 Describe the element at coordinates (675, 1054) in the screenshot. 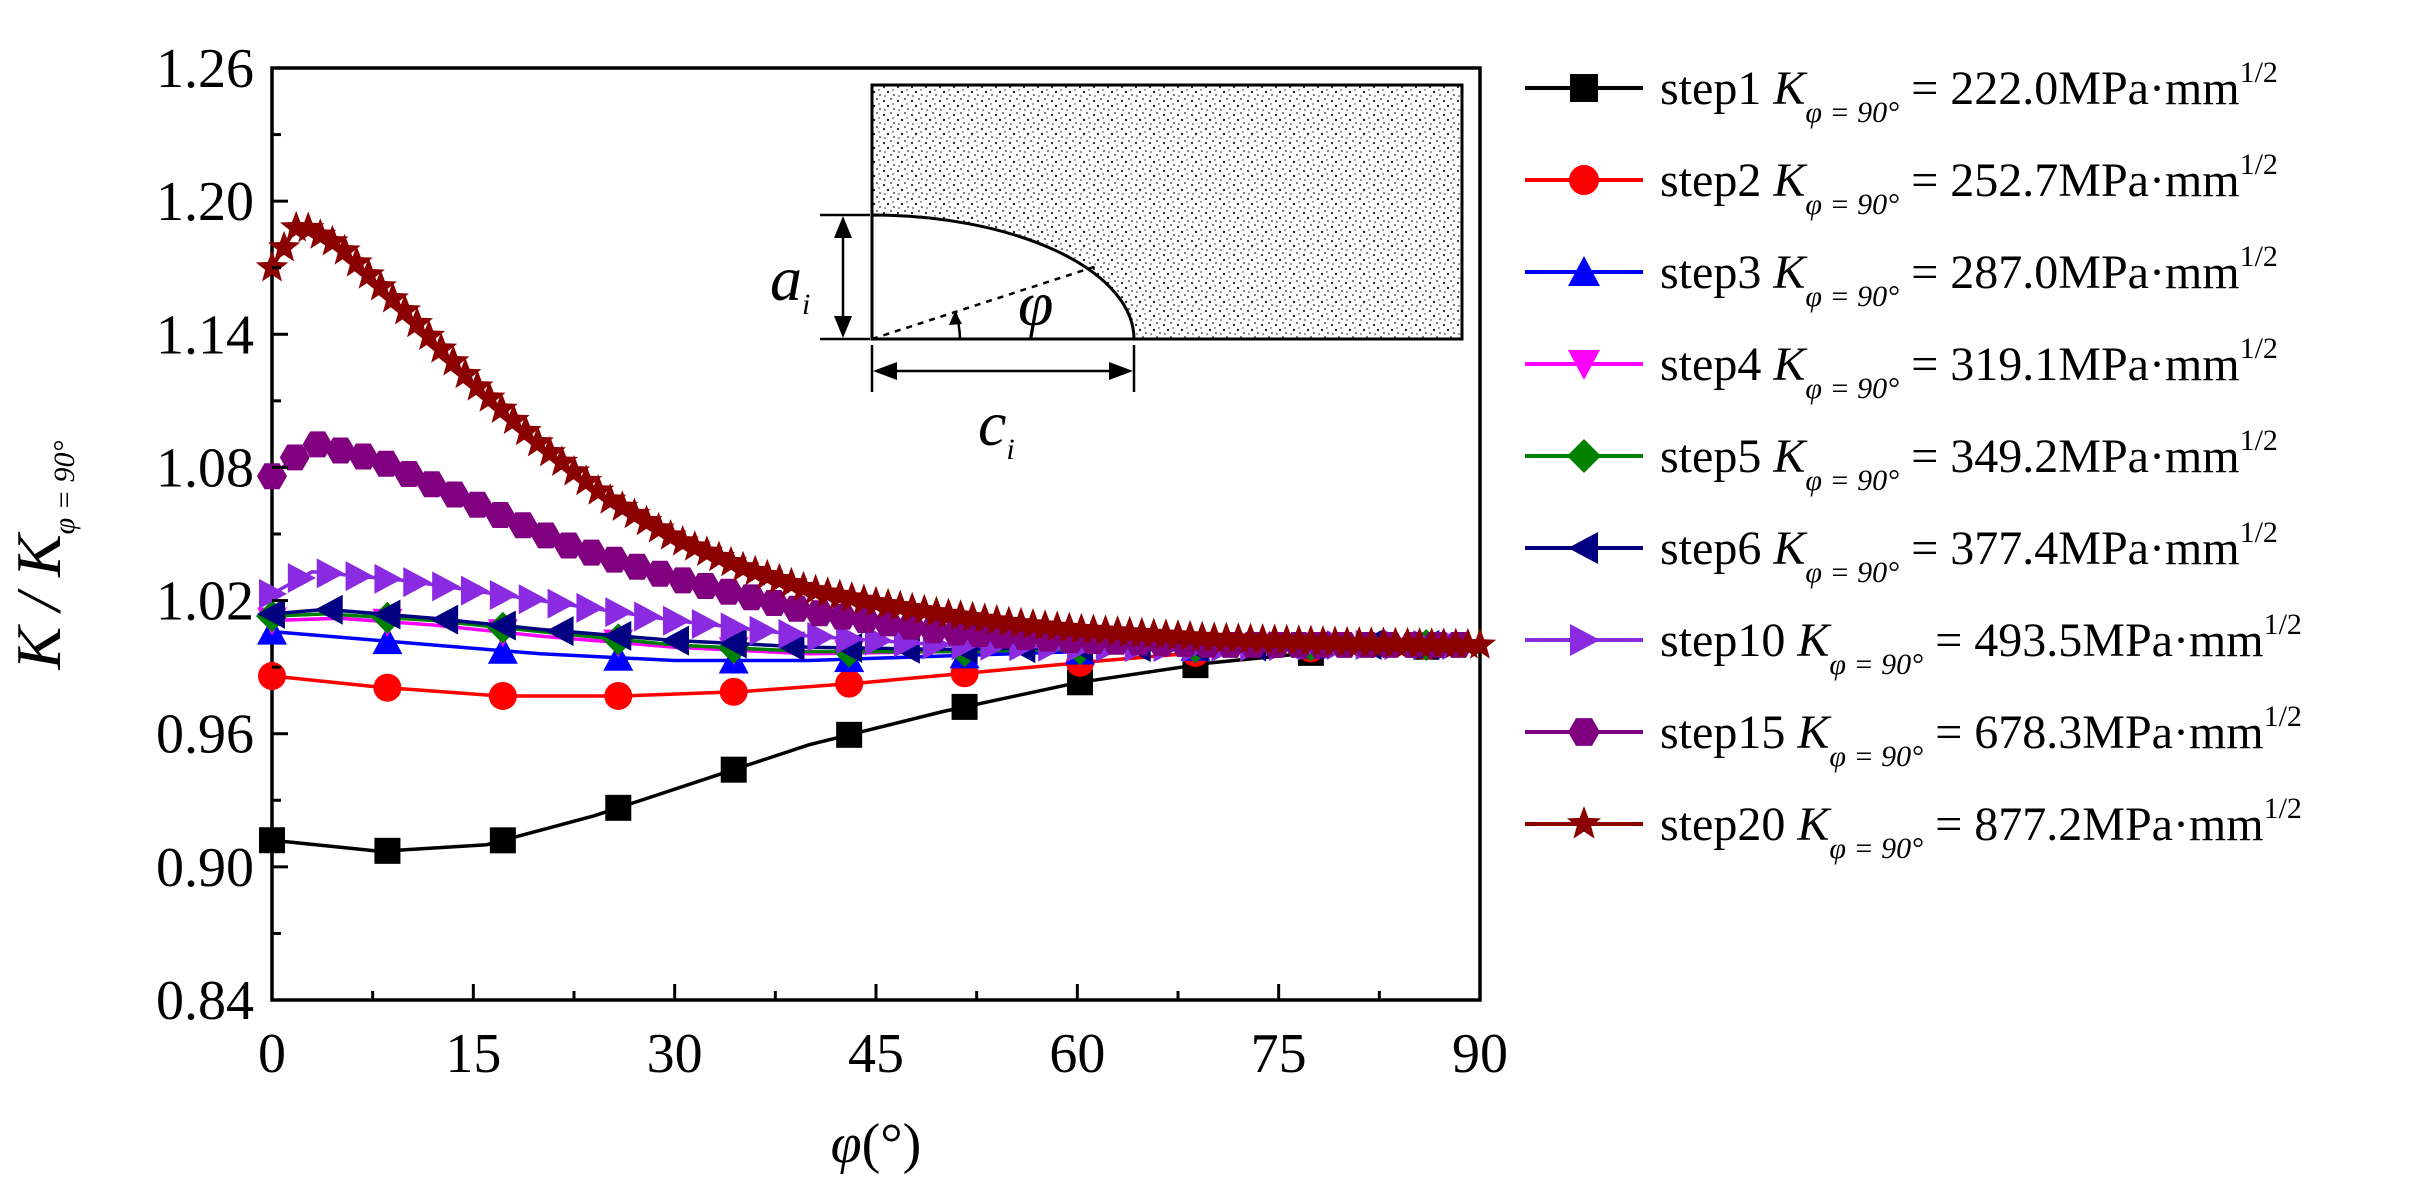

I see `x-tick-label: 30` at that location.